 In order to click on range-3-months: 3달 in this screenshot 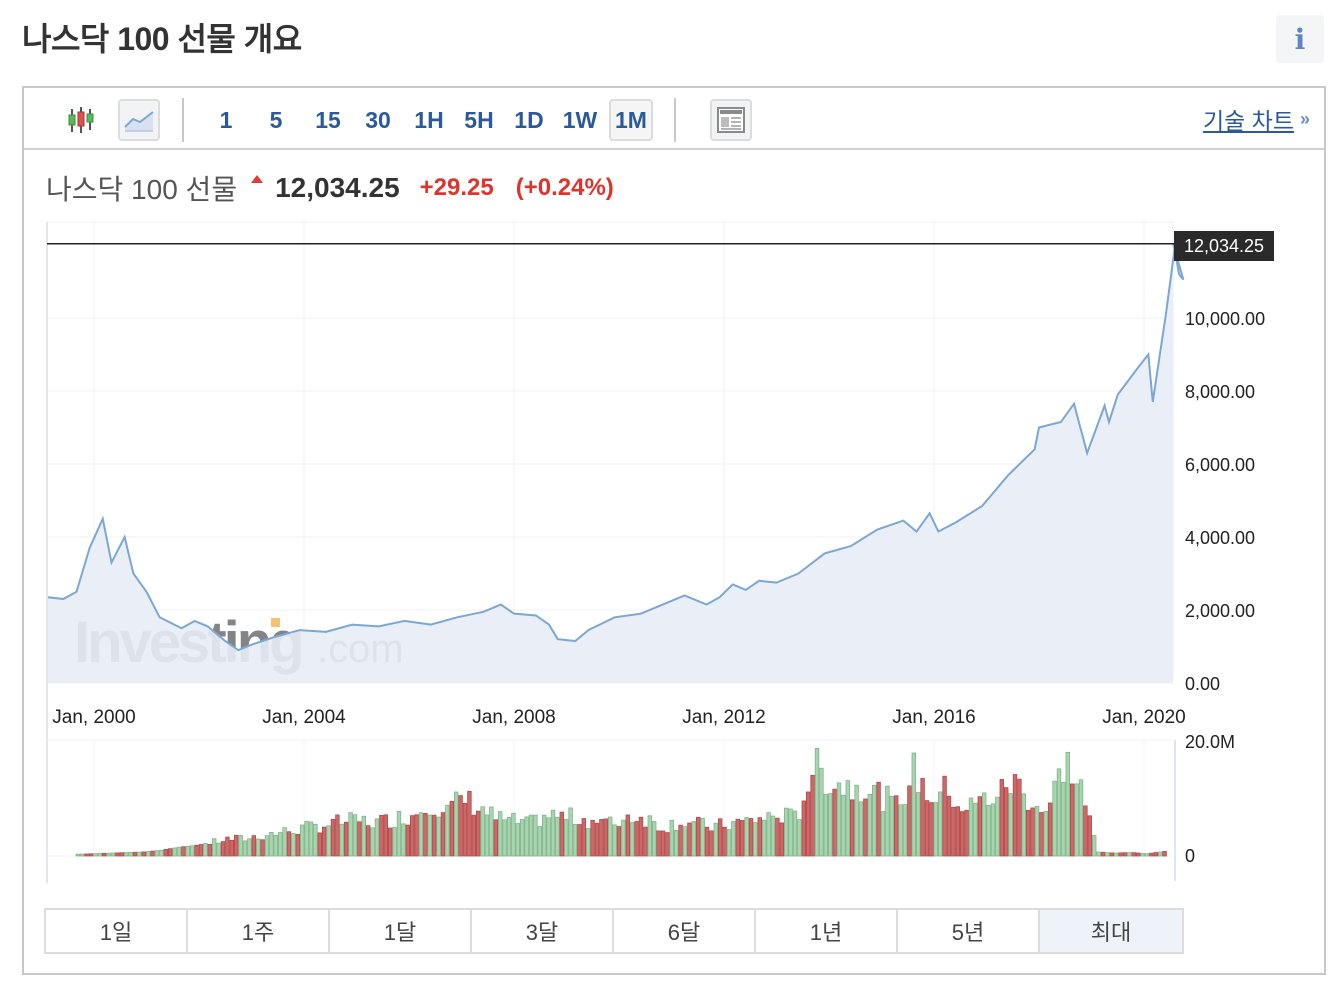, I will do `click(543, 931)`.